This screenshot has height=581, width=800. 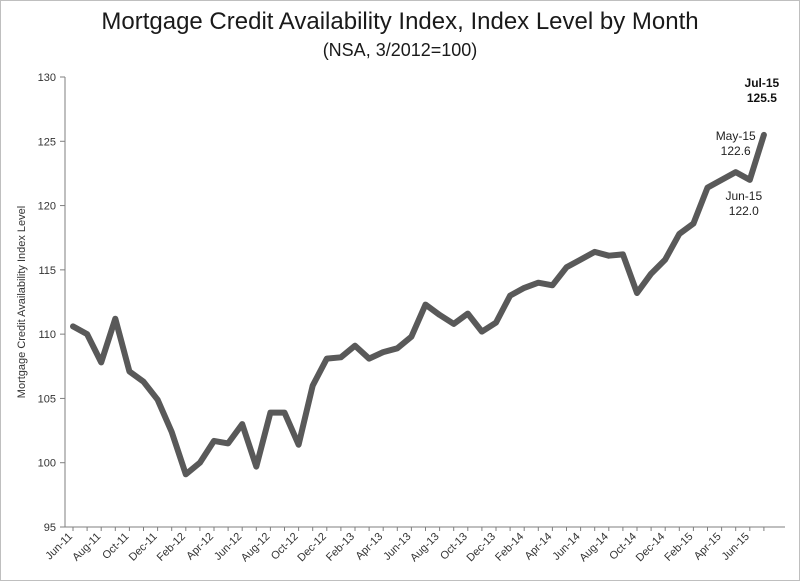 What do you see at coordinates (312, 548) in the screenshot?
I see `x-tick-label: Dec-12` at bounding box center [312, 548].